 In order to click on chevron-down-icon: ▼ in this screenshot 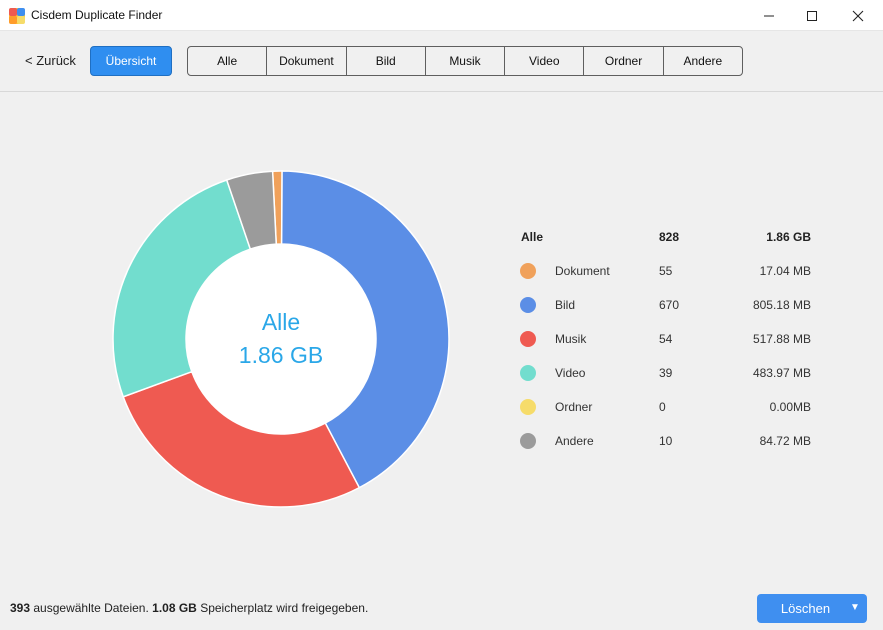, I will do `click(855, 607)`.